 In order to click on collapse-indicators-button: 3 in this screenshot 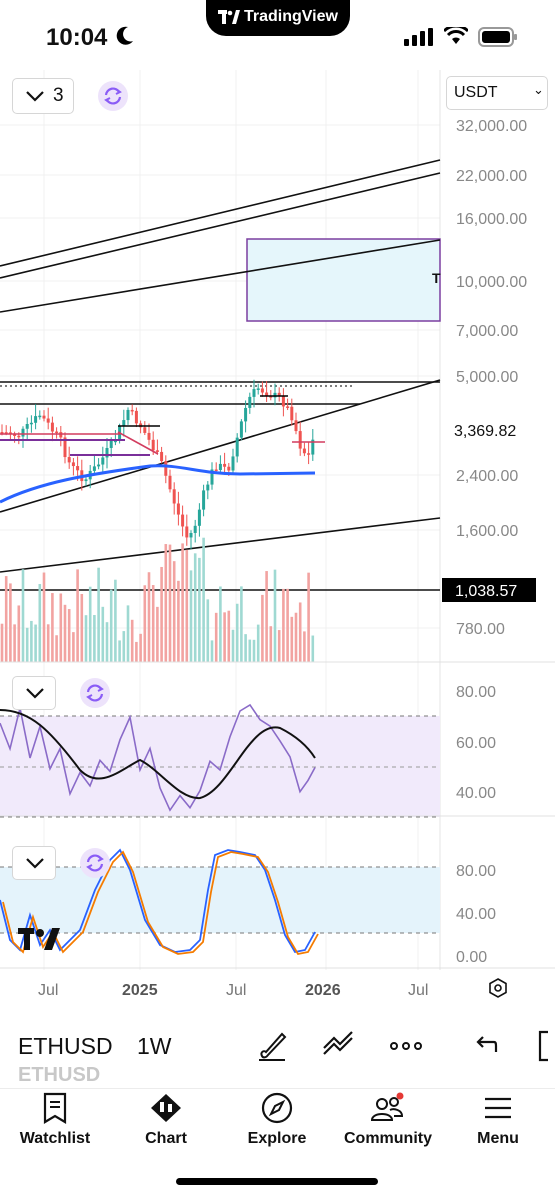, I will do `click(43, 96)`.